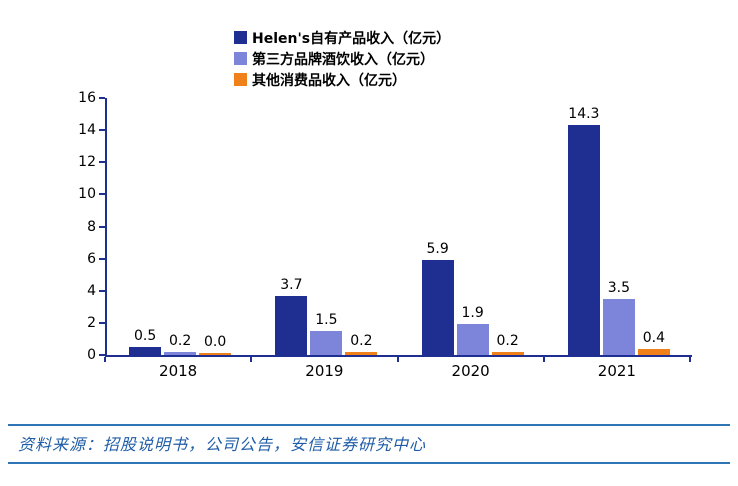 The height and width of the screenshot is (486, 738). Describe the element at coordinates (351, 38) in the screenshot. I see `legend-label: Helen's自有产品收入（亿元）` at that location.